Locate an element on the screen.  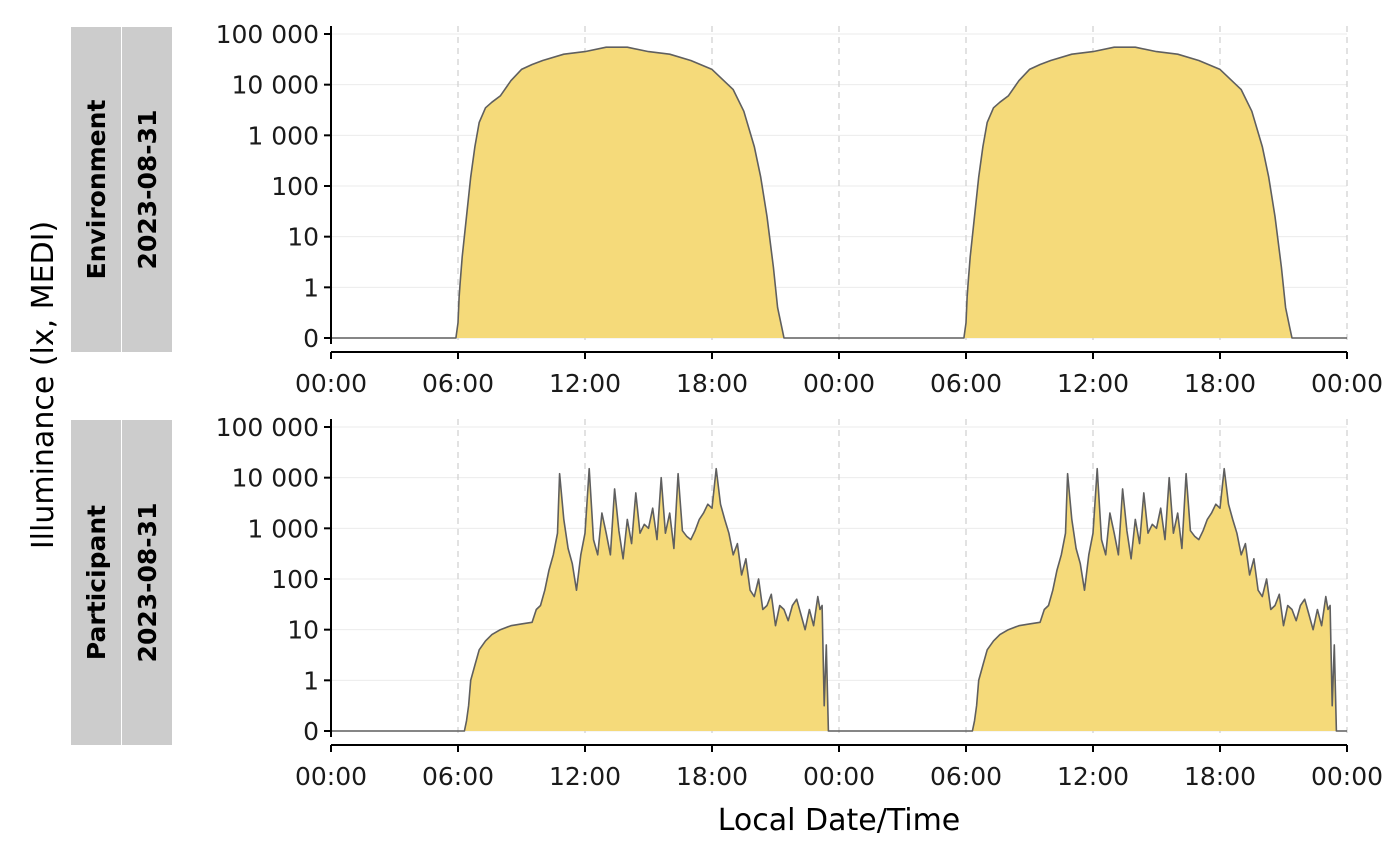
facet-strip-label: Environment is located at coordinates (96, 190).